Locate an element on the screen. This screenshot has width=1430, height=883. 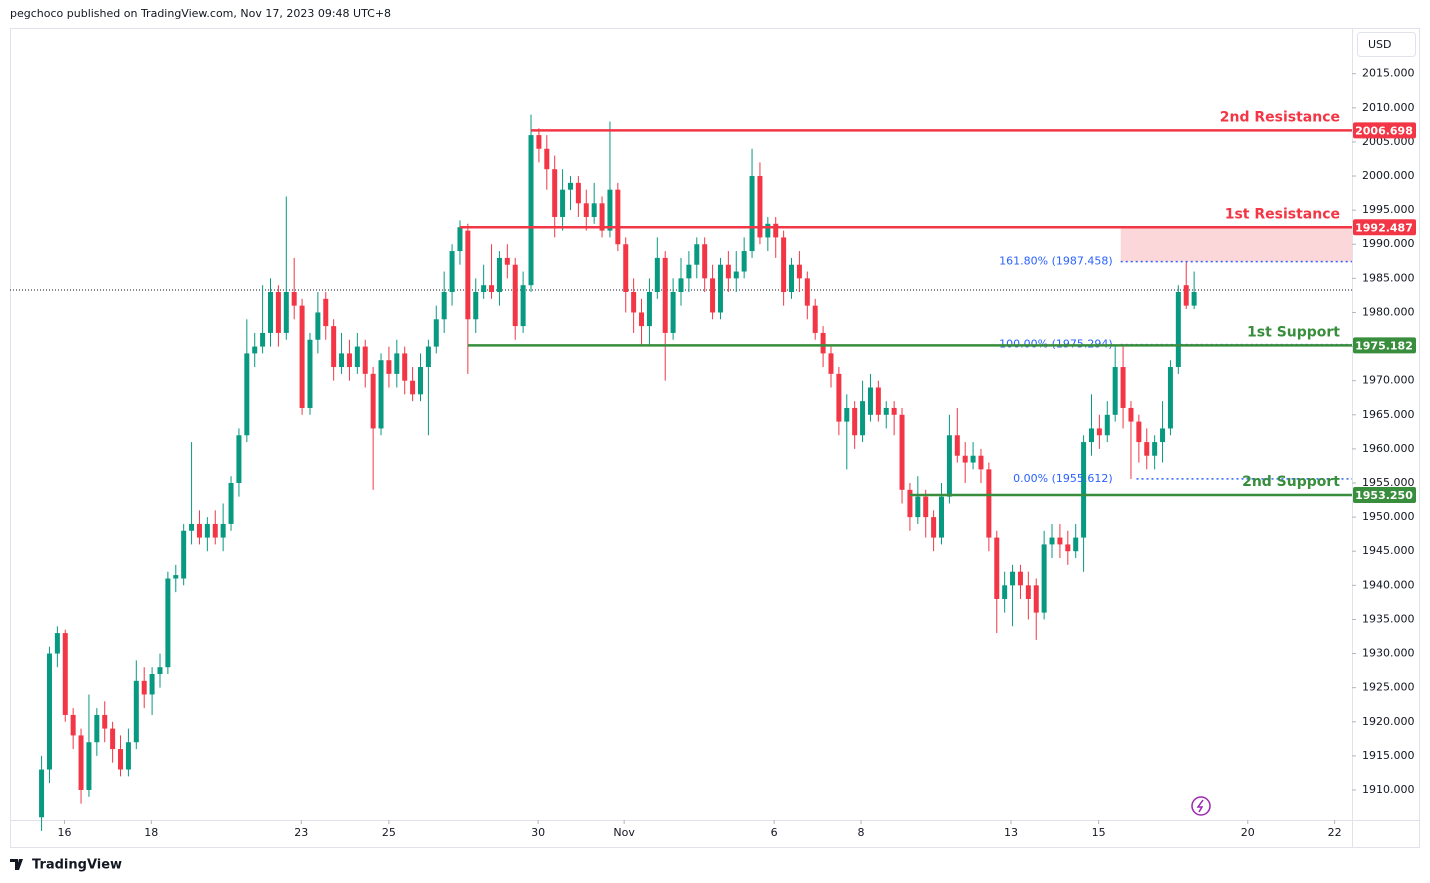
price-tag-label: 1953.250 is located at coordinates (1384, 495).